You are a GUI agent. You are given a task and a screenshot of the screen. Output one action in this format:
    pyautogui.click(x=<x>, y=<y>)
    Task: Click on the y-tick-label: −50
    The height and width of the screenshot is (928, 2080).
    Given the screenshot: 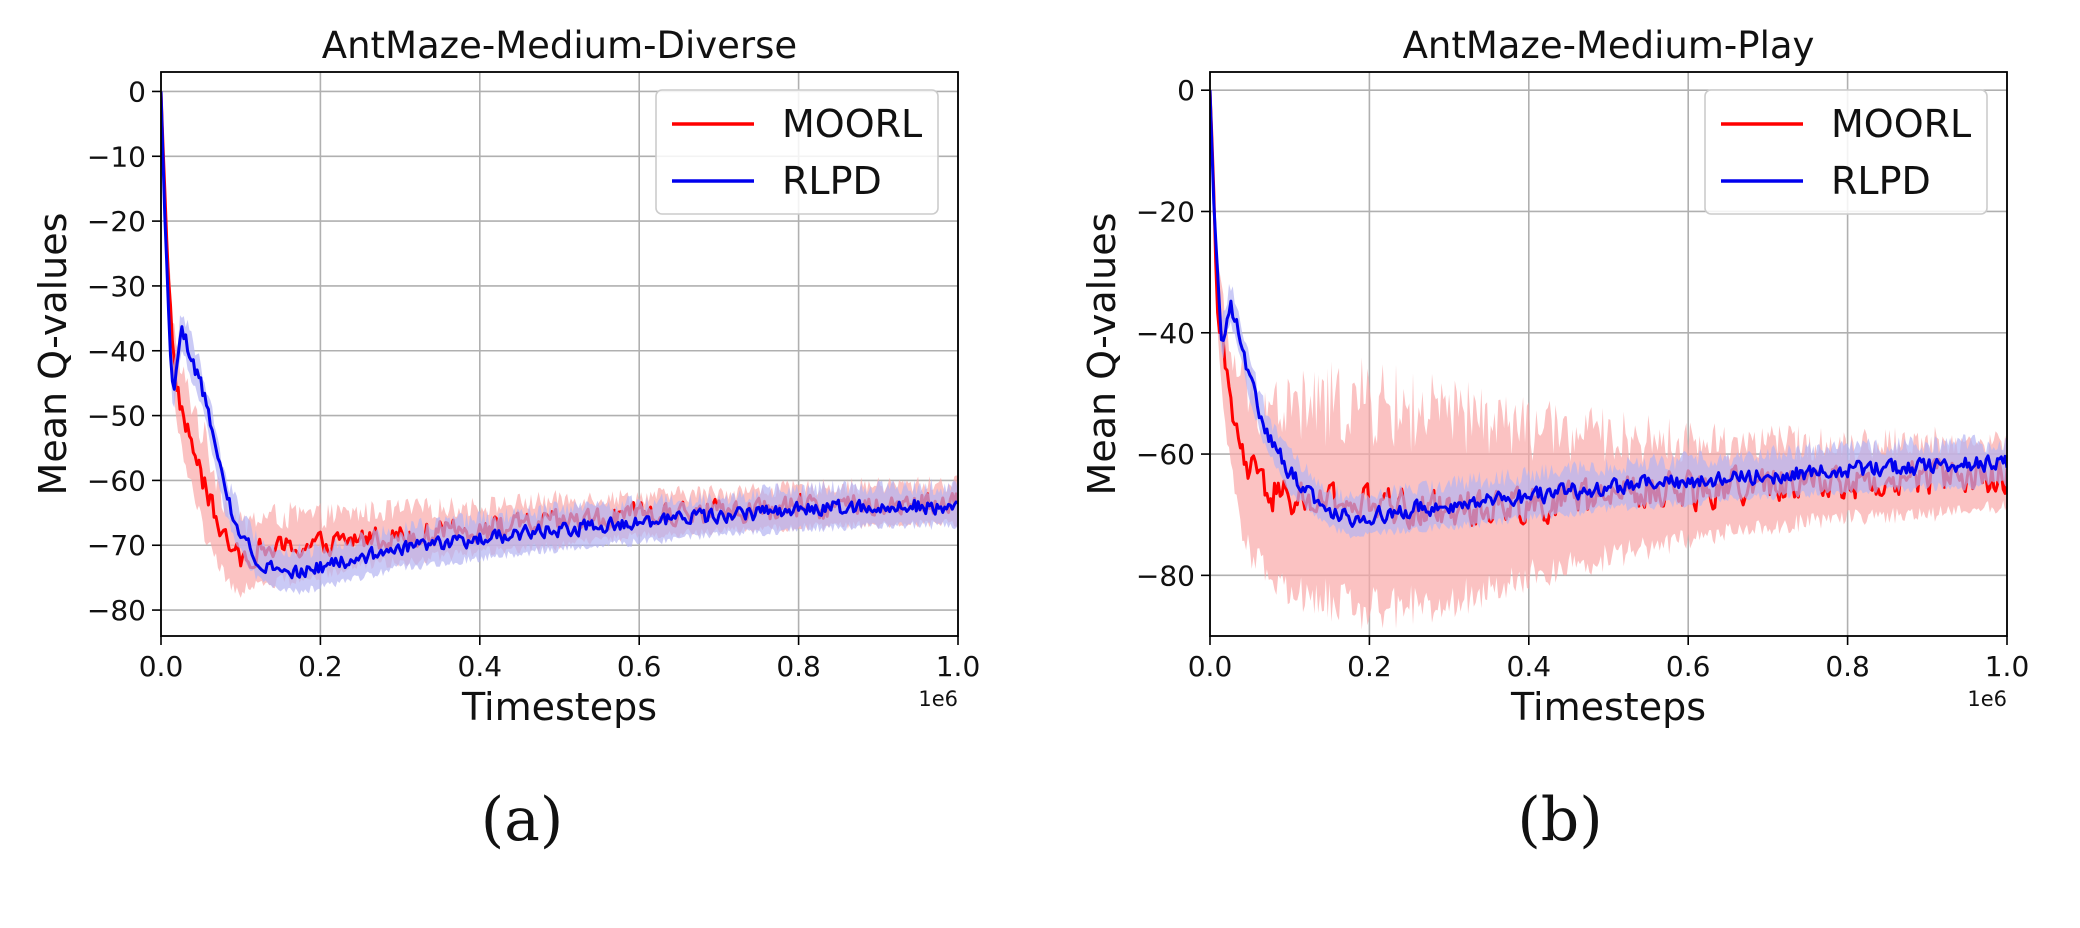 What is the action you would take?
    pyautogui.click(x=116, y=416)
    